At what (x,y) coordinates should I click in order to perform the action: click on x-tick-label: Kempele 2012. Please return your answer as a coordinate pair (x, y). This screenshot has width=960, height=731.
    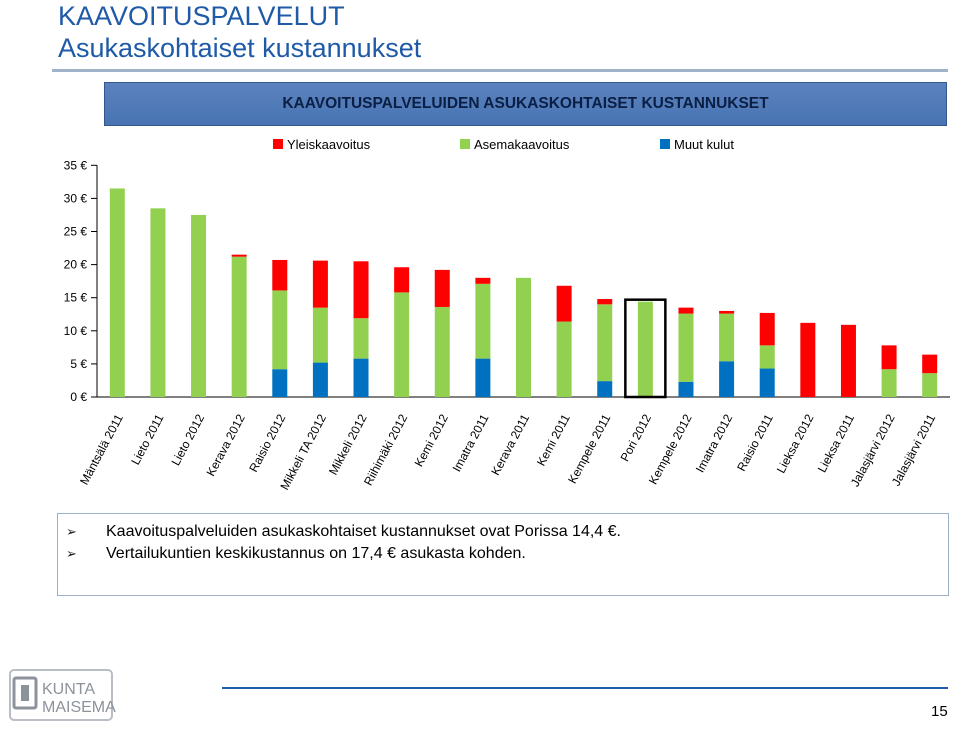
    Looking at the image, I should click on (670, 449).